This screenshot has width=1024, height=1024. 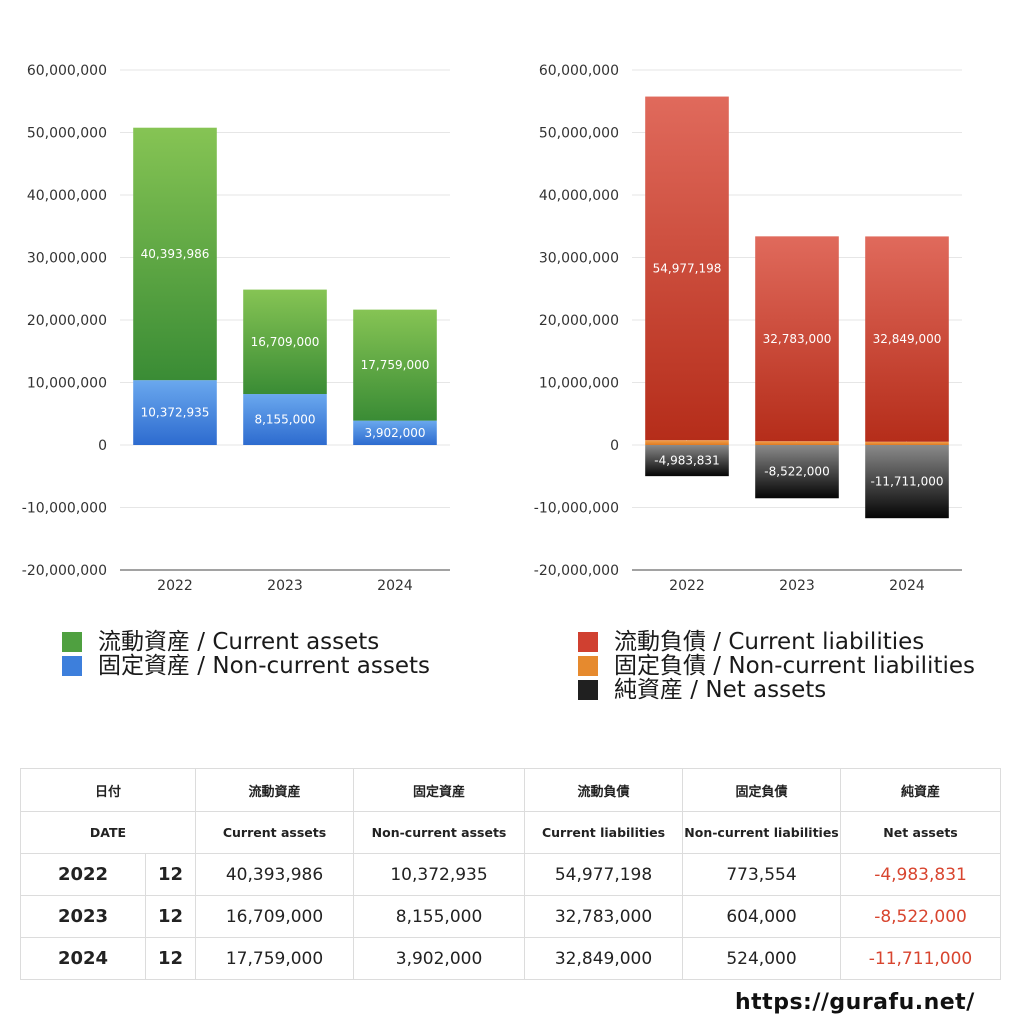 I want to click on cell-net-assets: -11,711,000, so click(x=921, y=958).